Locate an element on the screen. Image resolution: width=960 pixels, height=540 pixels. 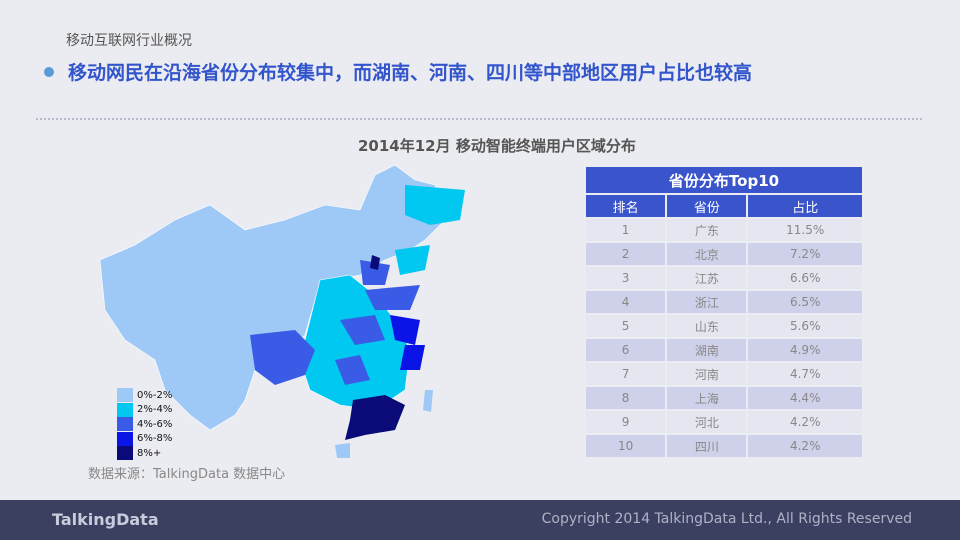
legend-item: 4%-6% is located at coordinates (144, 424).